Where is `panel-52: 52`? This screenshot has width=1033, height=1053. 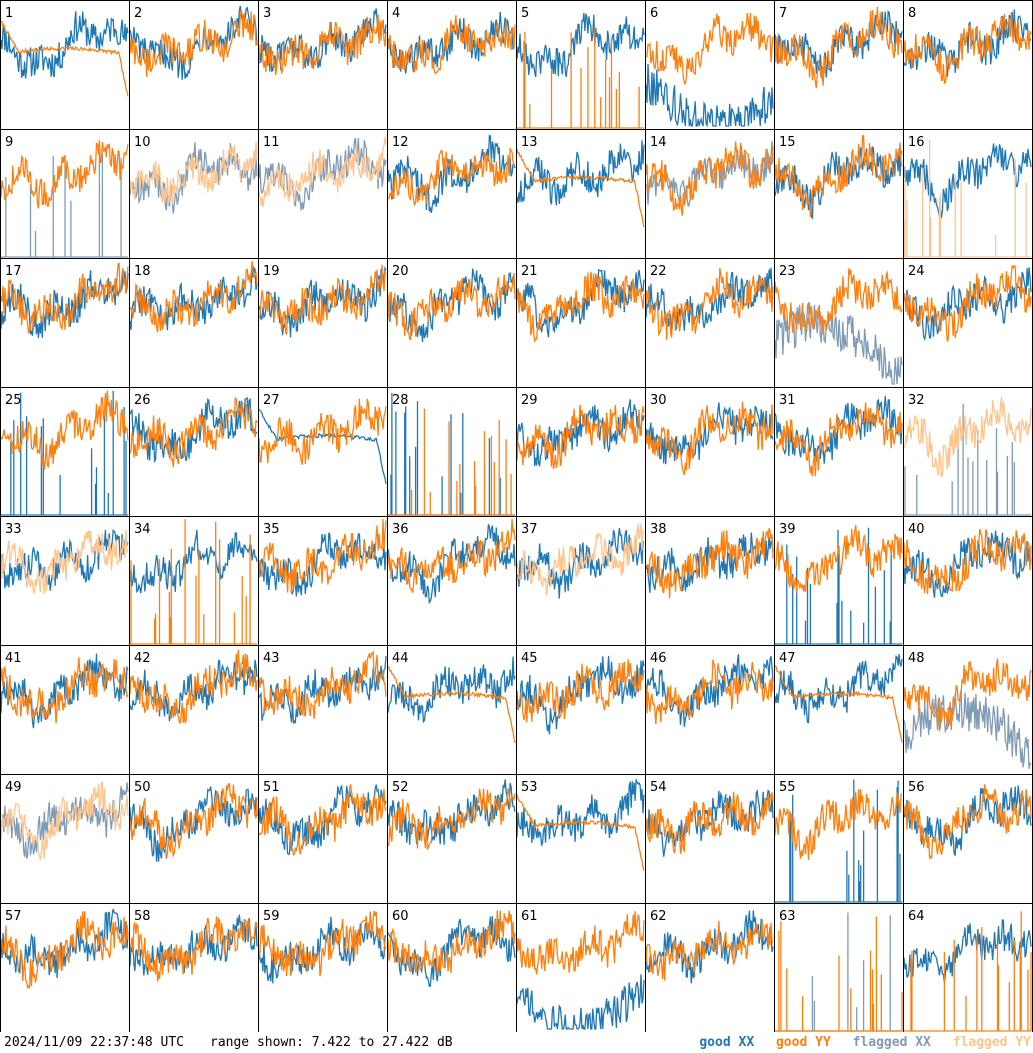
panel-52: 52 is located at coordinates (452, 839).